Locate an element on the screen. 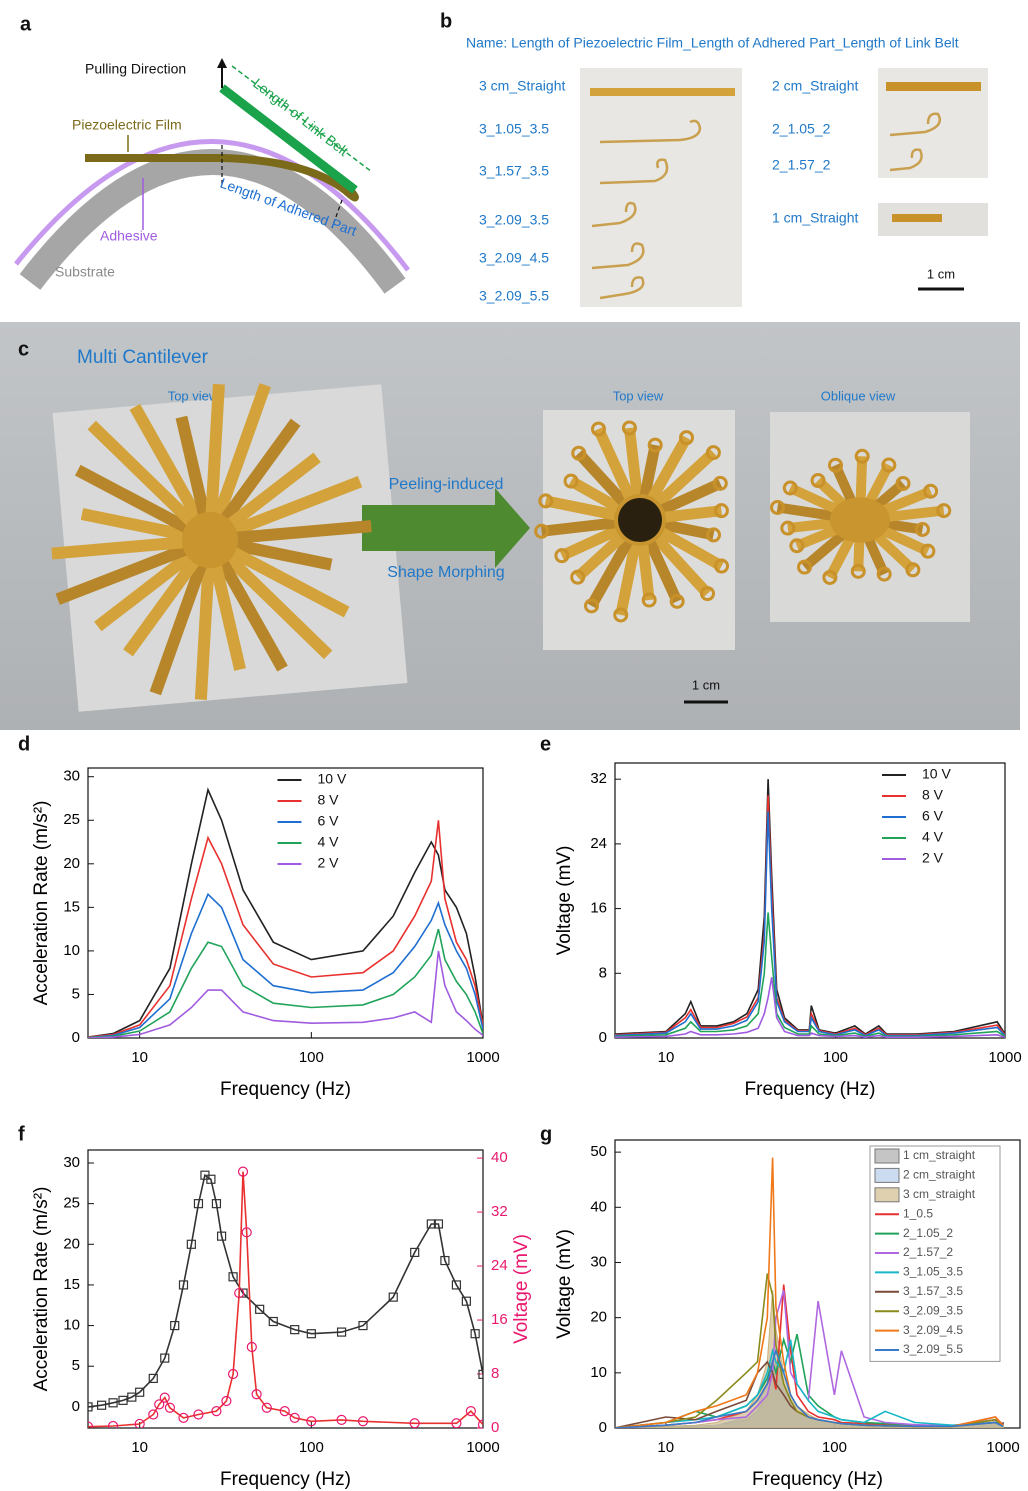 The height and width of the screenshot is (1491, 1028). center-disc is located at coordinates (860, 520).